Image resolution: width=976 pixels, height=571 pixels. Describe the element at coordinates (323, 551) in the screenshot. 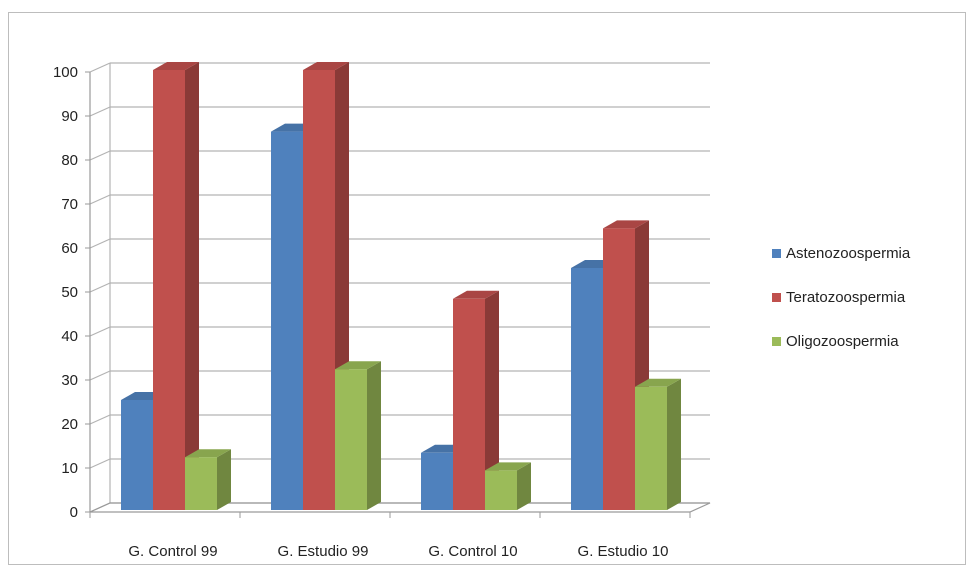

I see `x-category-label: G. Estudio 99` at that location.